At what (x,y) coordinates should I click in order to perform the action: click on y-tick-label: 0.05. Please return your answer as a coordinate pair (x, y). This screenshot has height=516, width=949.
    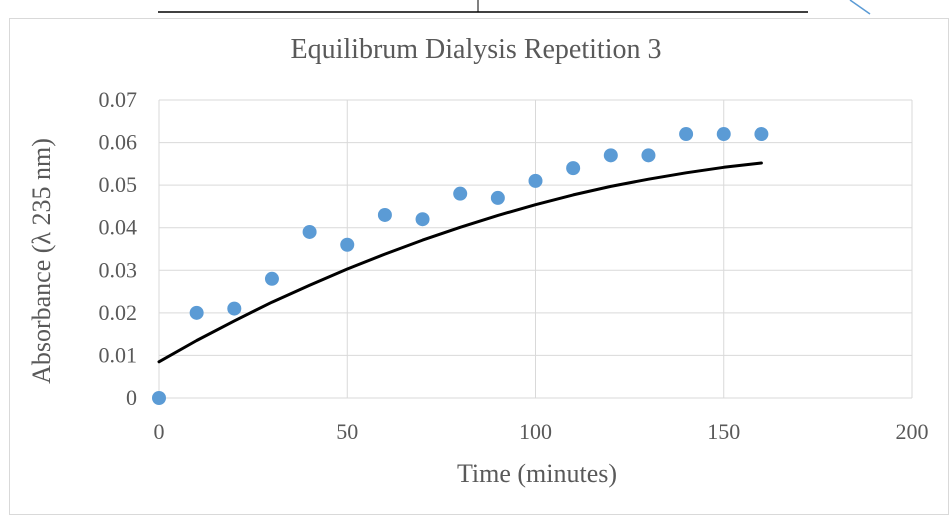
    Looking at the image, I should click on (118, 184).